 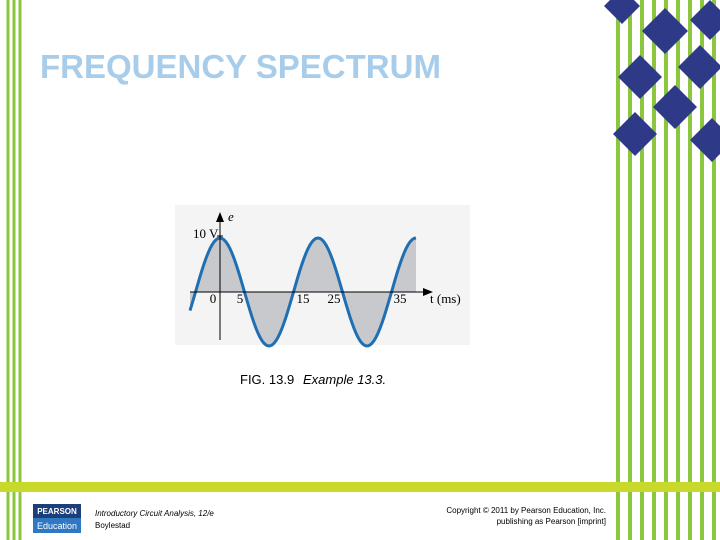 I want to click on logo-text: Education, so click(x=57, y=526).